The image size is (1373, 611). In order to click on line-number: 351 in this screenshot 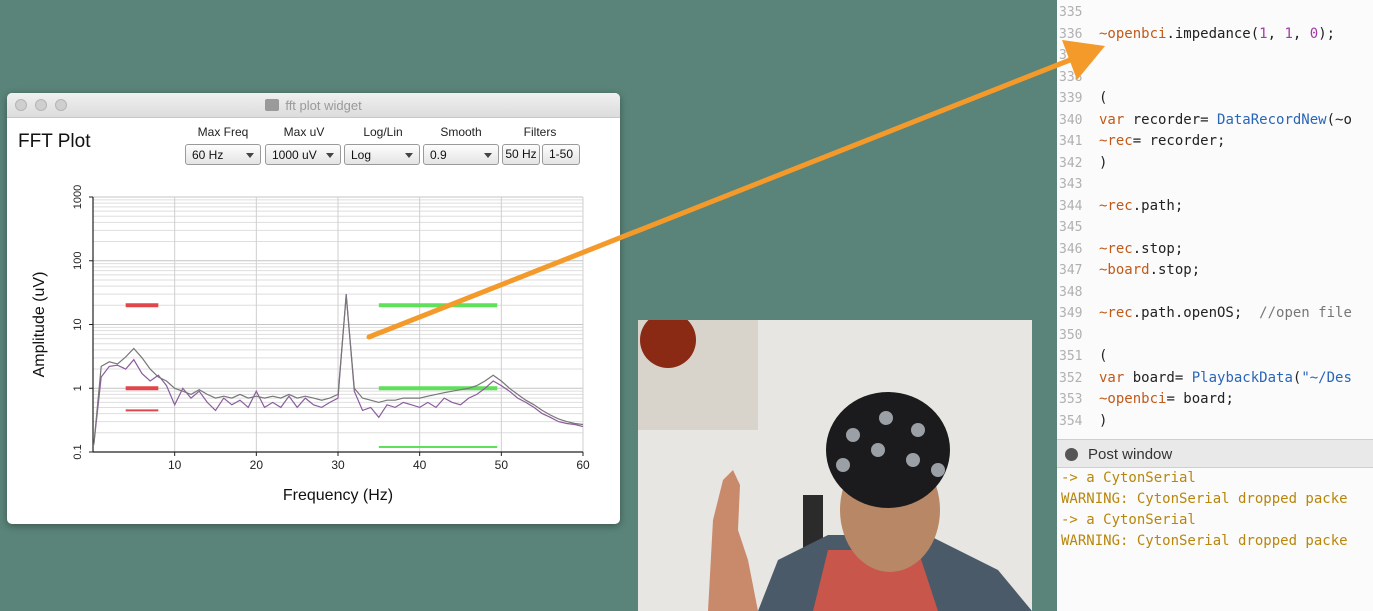, I will do `click(1071, 356)`.